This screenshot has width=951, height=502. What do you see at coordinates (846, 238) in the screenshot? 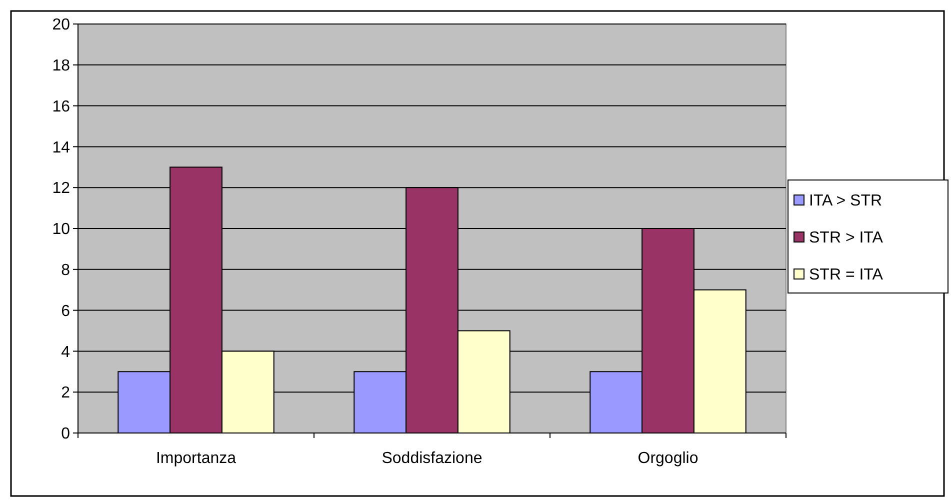
I see `legend-label: STR > ITA` at bounding box center [846, 238].